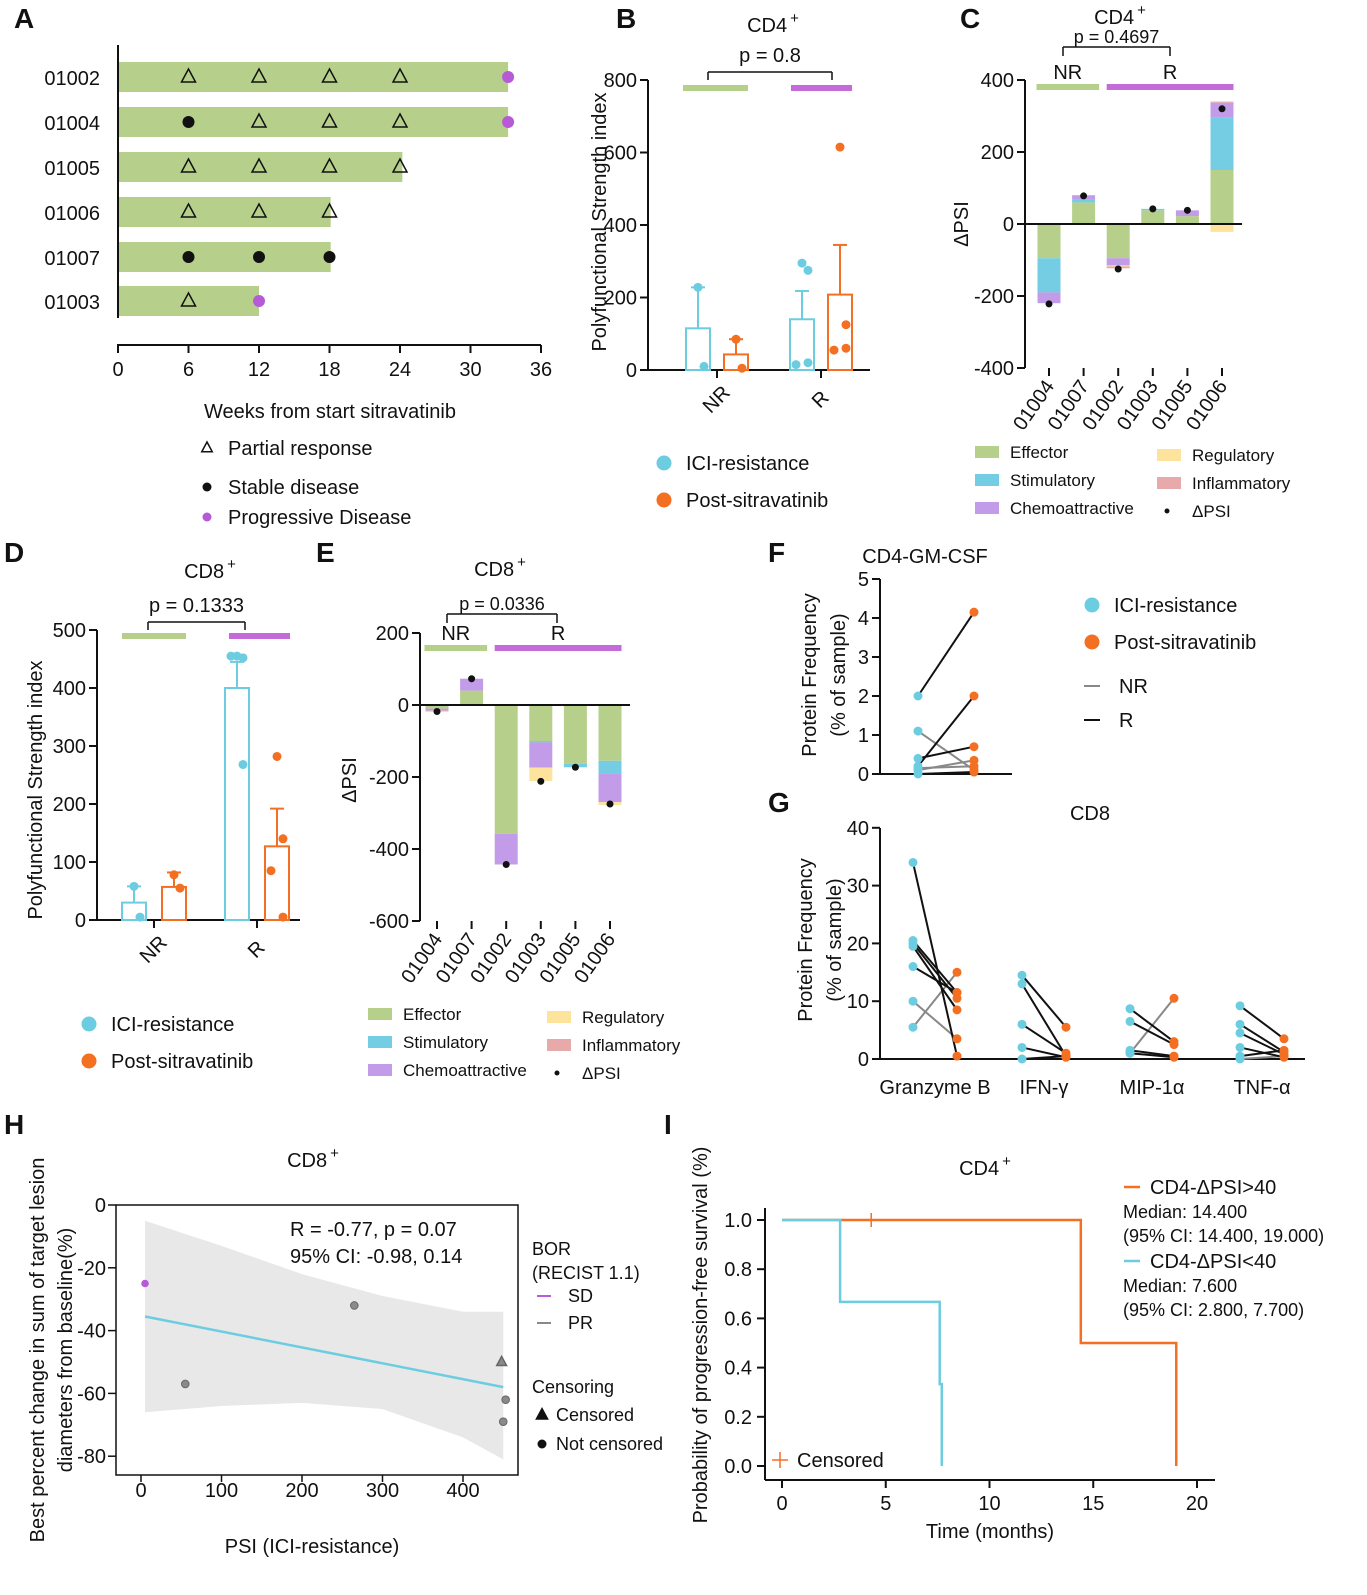 The width and height of the screenshot is (1367, 1595). What do you see at coordinates (631, 1045) in the screenshot?
I see `legend-label: Inflammatory` at bounding box center [631, 1045].